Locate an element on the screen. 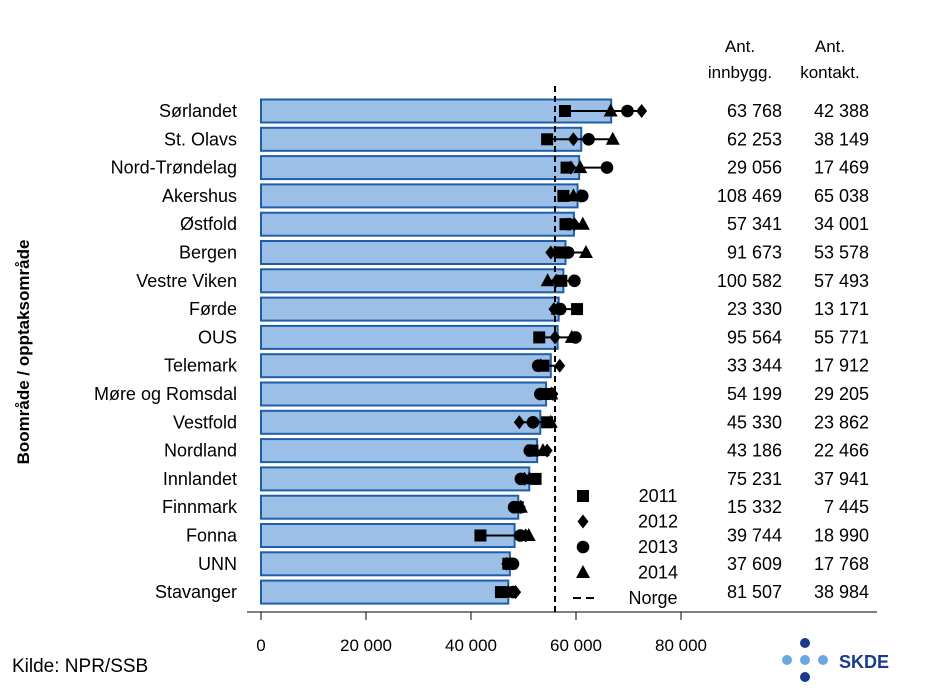  logo-text: SKDE is located at coordinates (864, 662).